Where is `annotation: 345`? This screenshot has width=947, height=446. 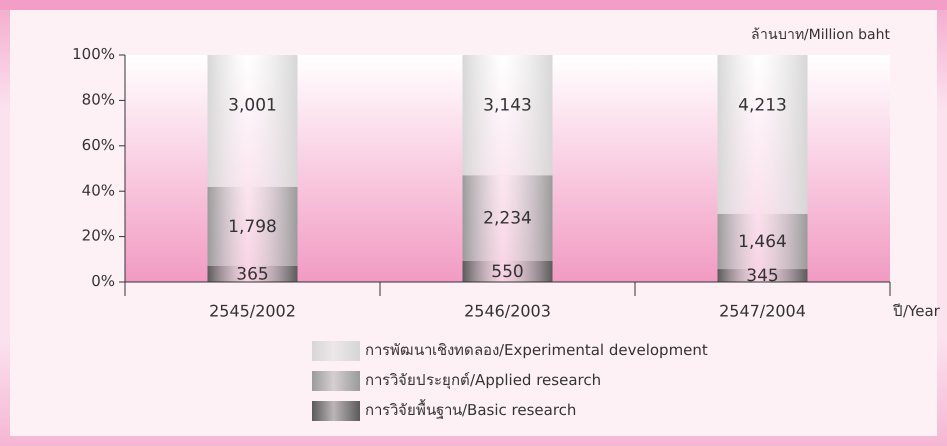 annotation: 345 is located at coordinates (762, 276).